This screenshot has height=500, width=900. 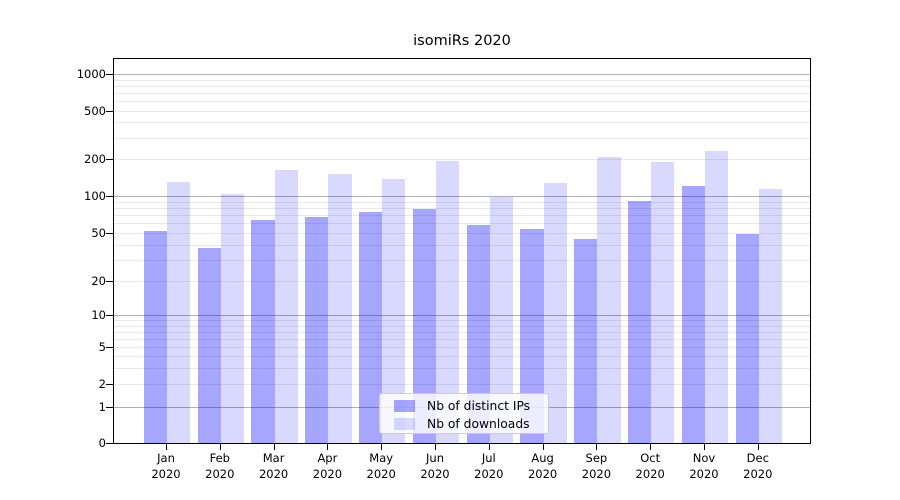 I want to click on x-tick-label: Sep 2020, so click(x=596, y=466).